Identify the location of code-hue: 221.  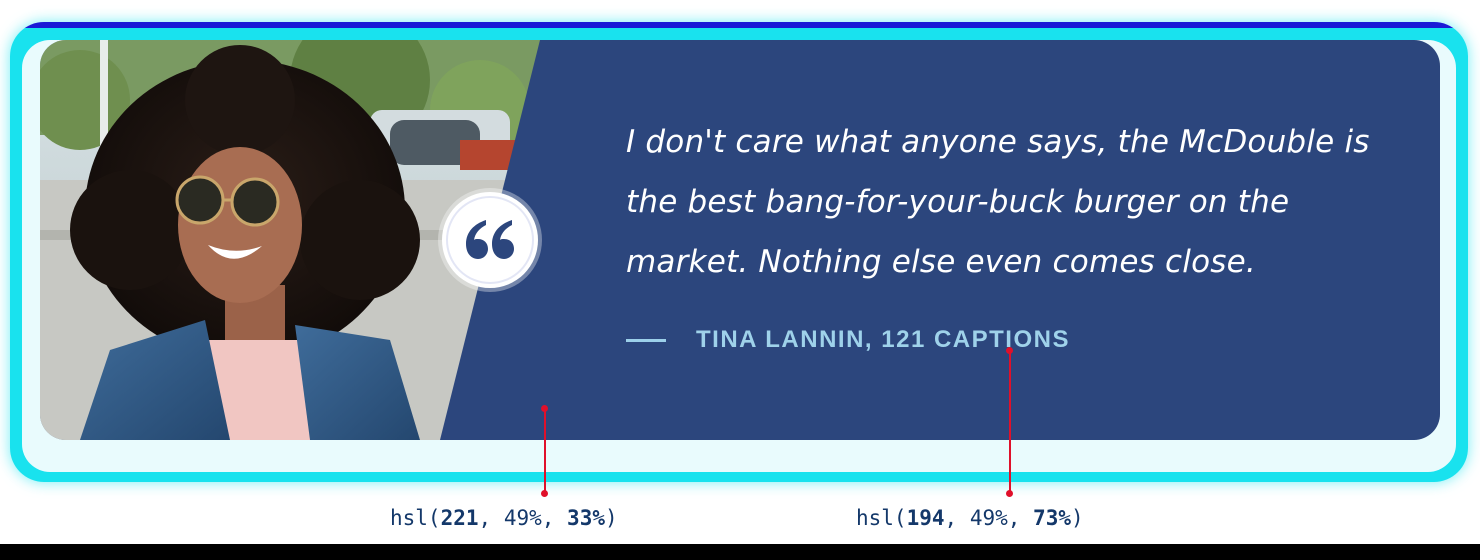
(459, 518).